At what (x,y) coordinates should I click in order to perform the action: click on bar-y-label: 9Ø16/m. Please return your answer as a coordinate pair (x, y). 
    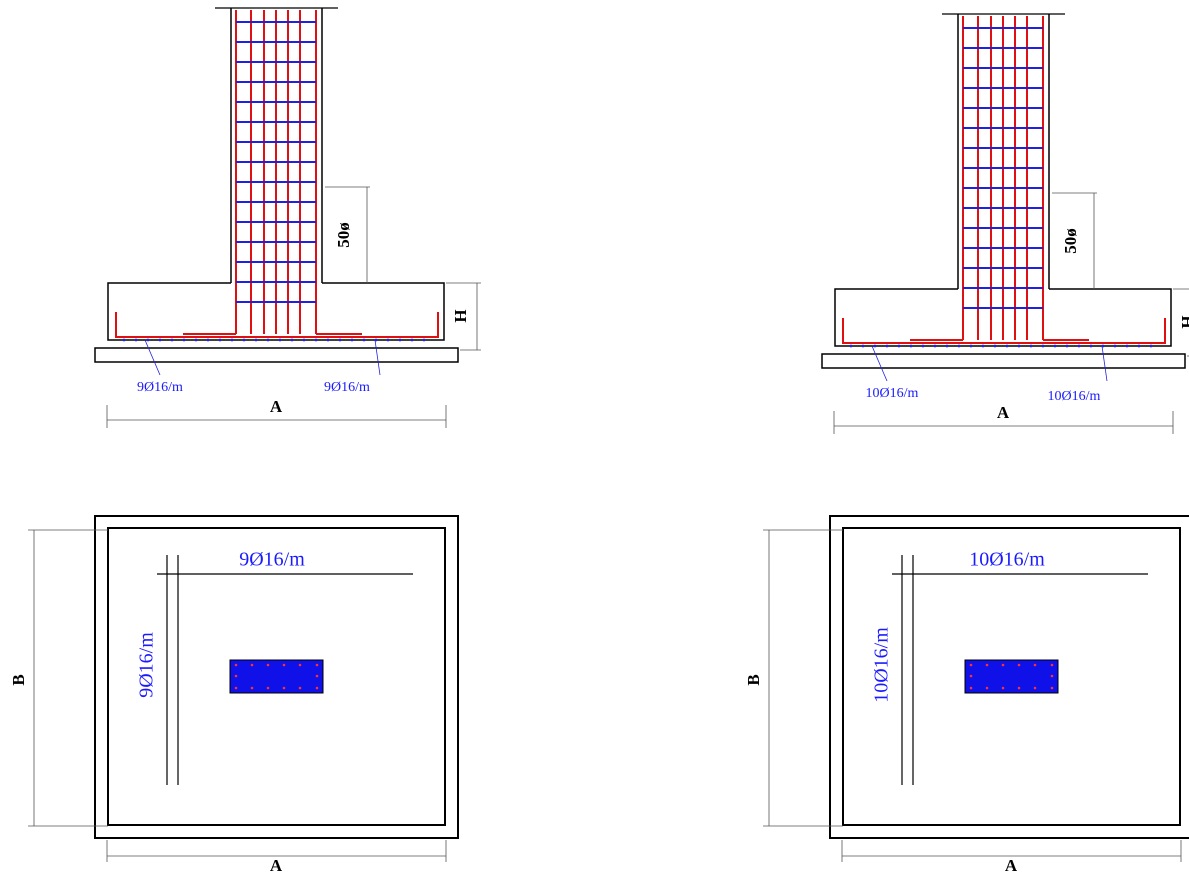
    Looking at the image, I should click on (147, 665).